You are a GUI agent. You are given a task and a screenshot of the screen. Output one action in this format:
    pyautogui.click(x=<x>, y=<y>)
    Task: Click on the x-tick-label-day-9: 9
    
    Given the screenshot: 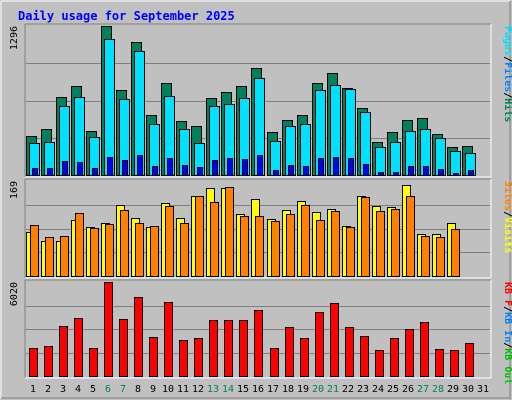 What is the action you would take?
    pyautogui.click(x=153, y=389)
    